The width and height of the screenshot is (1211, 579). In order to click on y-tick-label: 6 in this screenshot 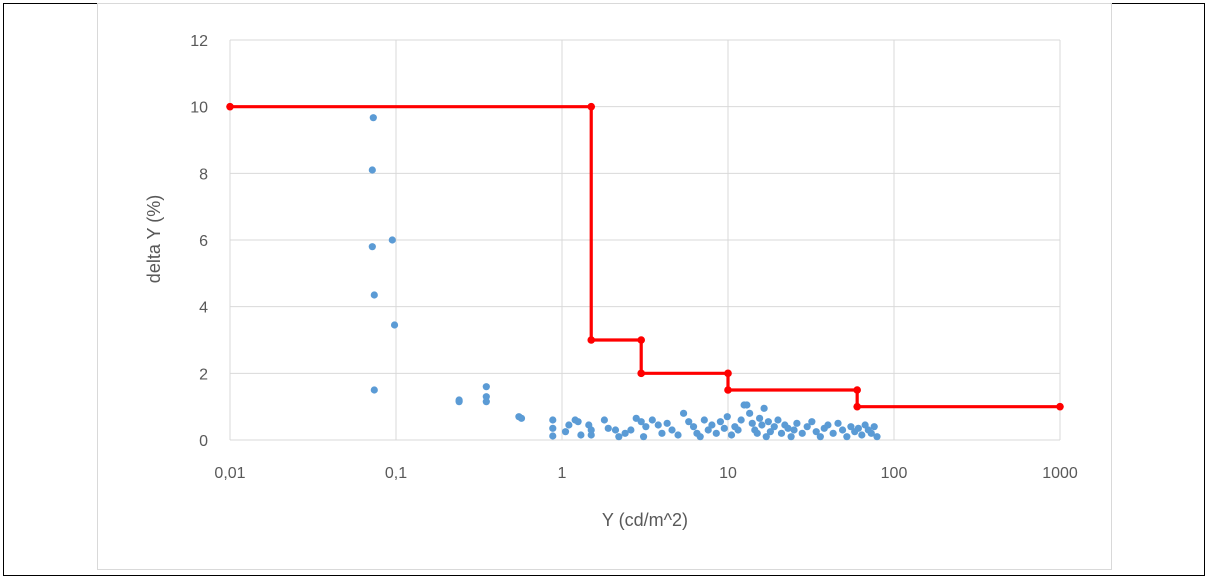, I will do `click(203, 241)`.